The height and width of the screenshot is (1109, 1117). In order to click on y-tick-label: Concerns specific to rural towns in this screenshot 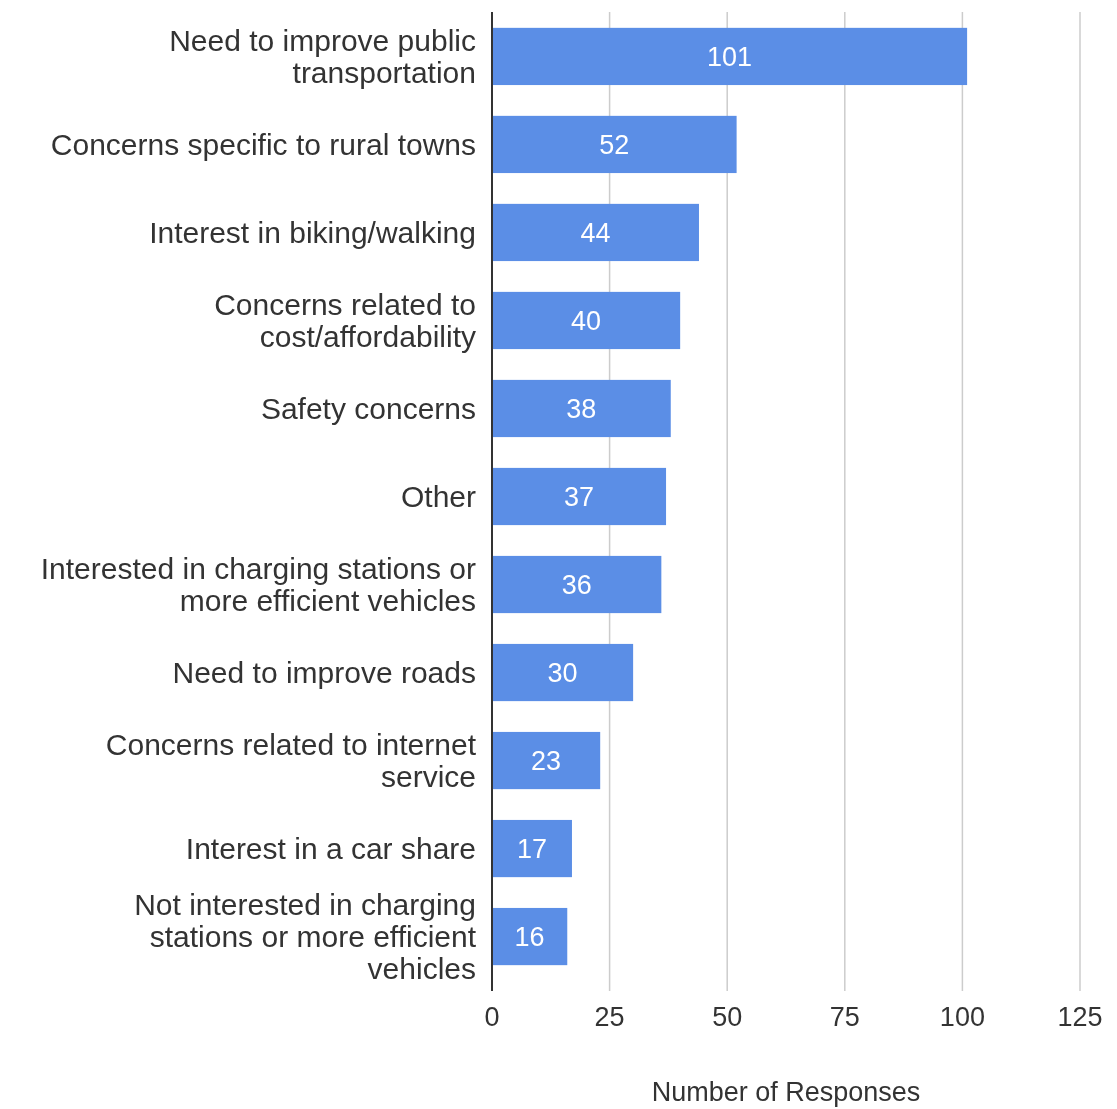, I will do `click(263, 144)`.